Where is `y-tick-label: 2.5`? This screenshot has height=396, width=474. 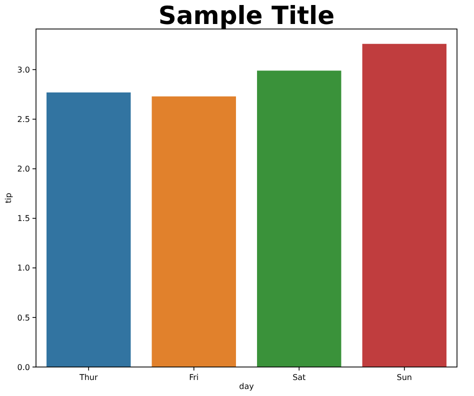
y-tick-label: 2.5 is located at coordinates (23, 119).